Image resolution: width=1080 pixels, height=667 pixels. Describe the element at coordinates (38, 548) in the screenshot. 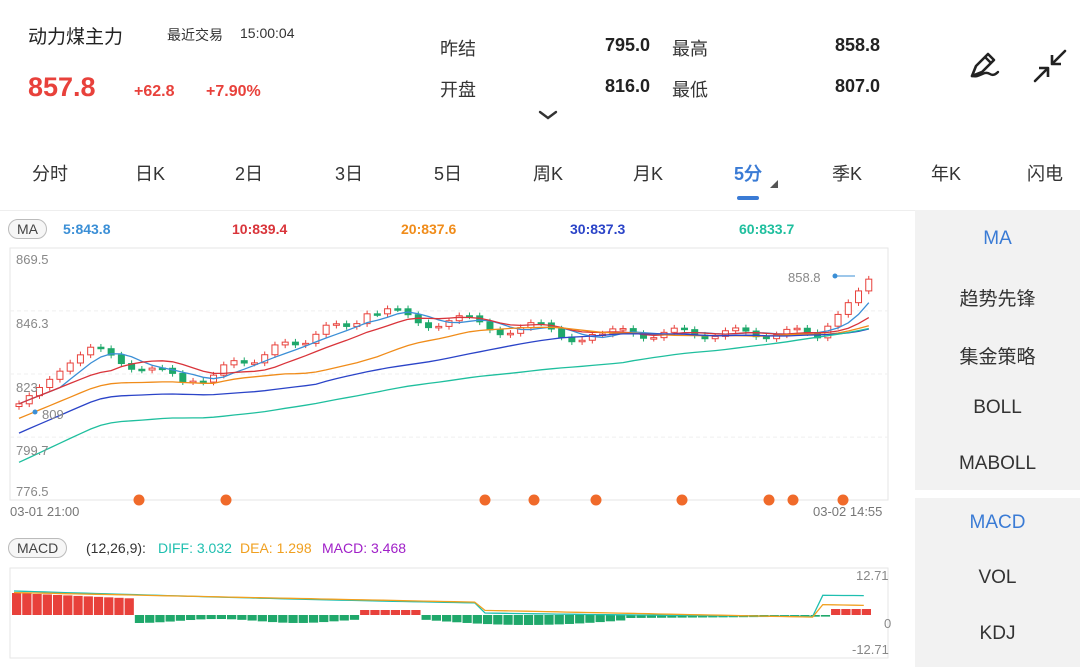

I see `macd-indicator-pill: MACD` at that location.